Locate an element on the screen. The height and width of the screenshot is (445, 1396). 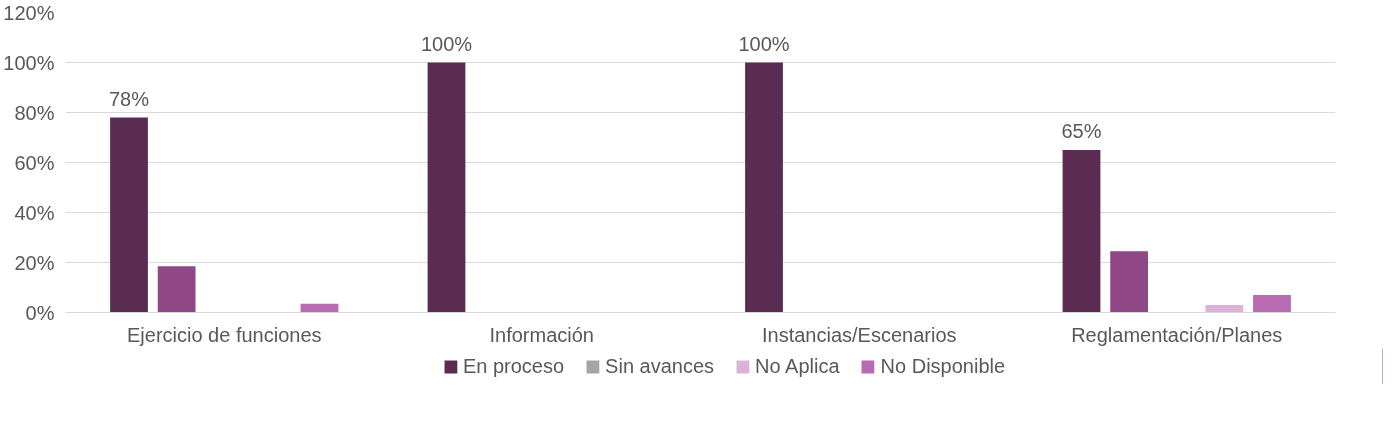
data-label: 78% is located at coordinates (129, 98).